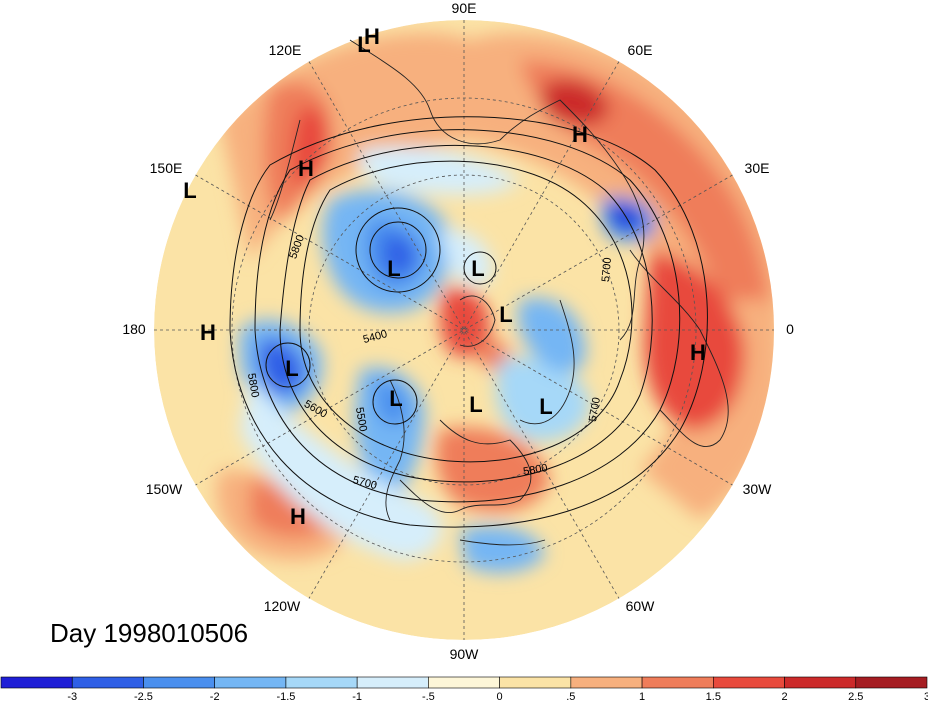 This screenshot has width=928, height=702. I want to click on colorbar-tick-label: 0, so click(500, 696).